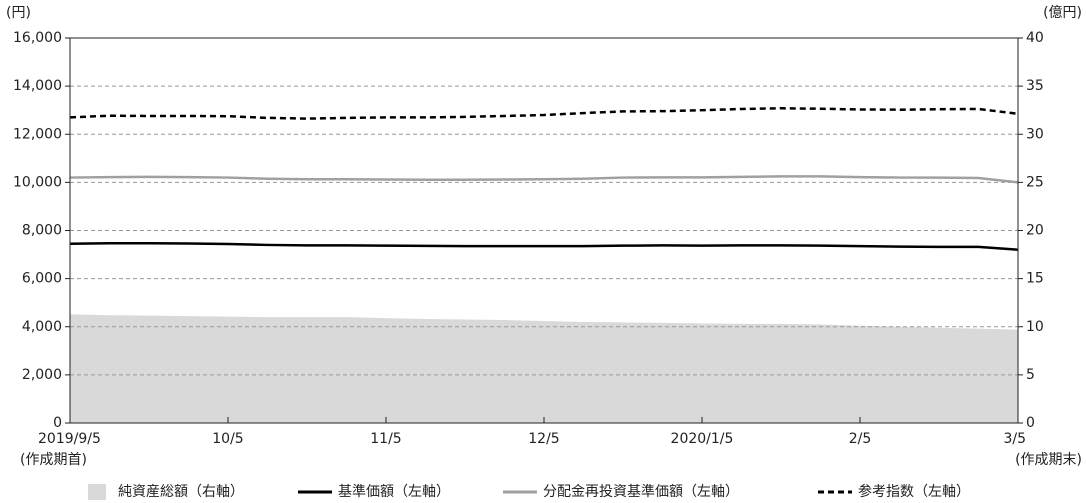 Image resolution: width=1086 pixels, height=503 pixels. What do you see at coordinates (1062, 13) in the screenshot?
I see `y2-axis-label: (億円)` at bounding box center [1062, 13].